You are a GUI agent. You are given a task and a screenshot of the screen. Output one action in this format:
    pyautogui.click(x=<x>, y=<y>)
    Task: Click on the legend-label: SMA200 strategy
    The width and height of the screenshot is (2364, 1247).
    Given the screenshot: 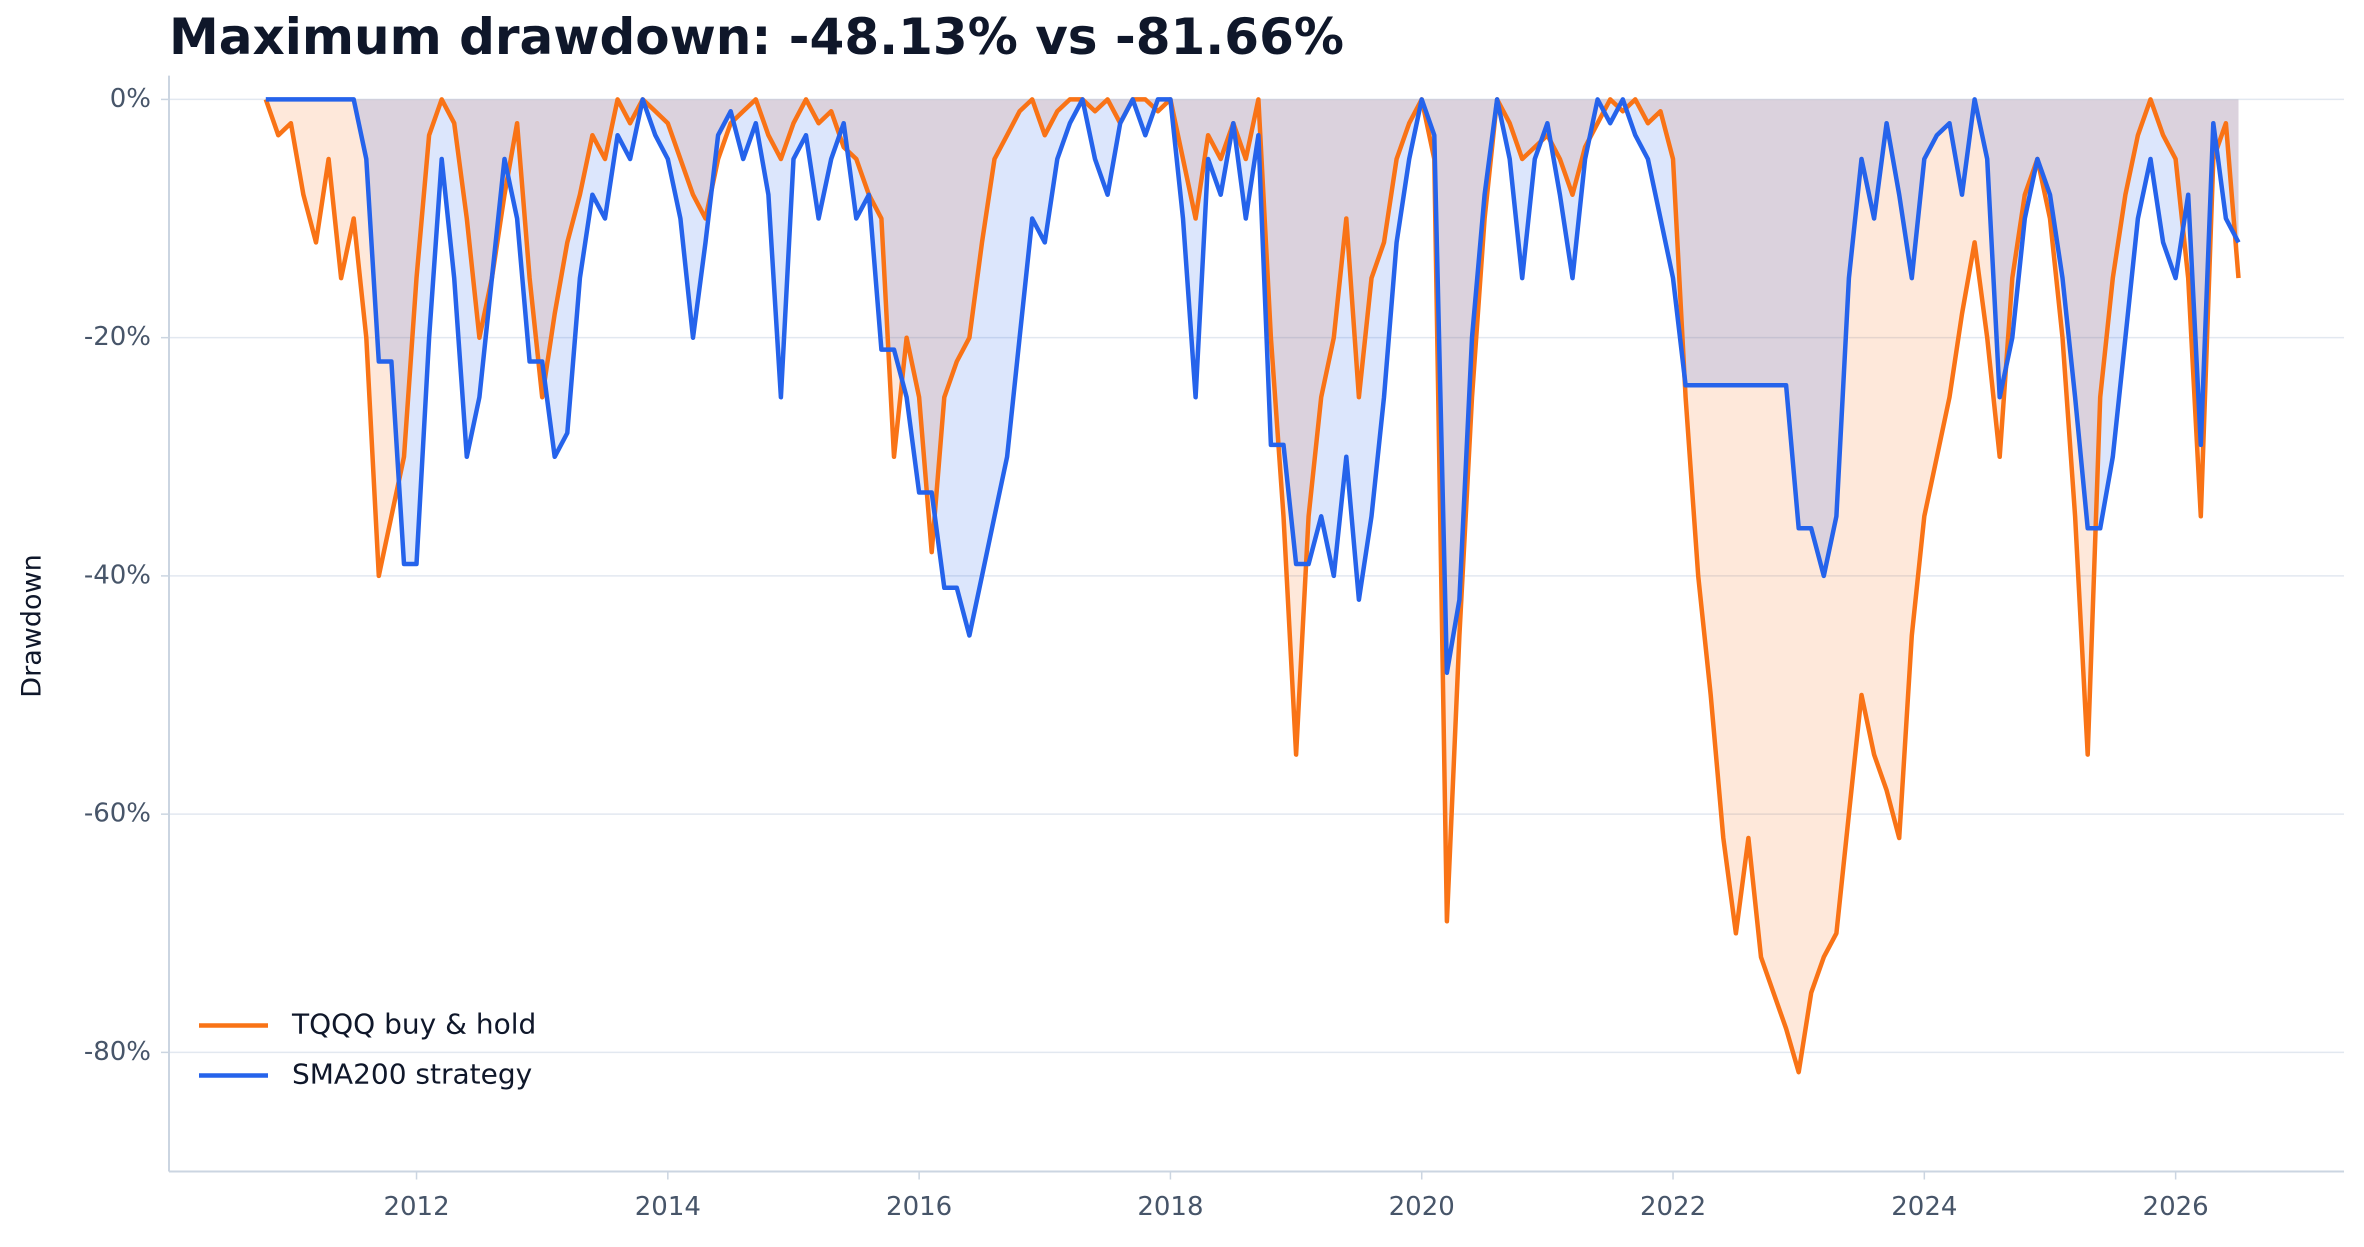 What is the action you would take?
    pyautogui.click(x=412, y=1074)
    